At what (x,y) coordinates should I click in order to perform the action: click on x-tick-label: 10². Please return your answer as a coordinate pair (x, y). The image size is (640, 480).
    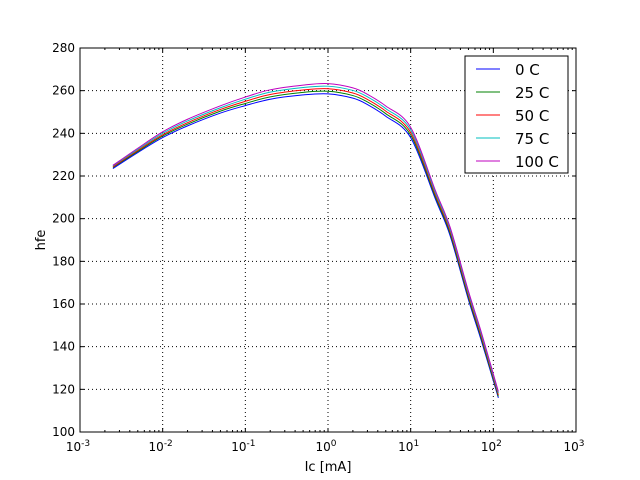
    Looking at the image, I should click on (491, 446).